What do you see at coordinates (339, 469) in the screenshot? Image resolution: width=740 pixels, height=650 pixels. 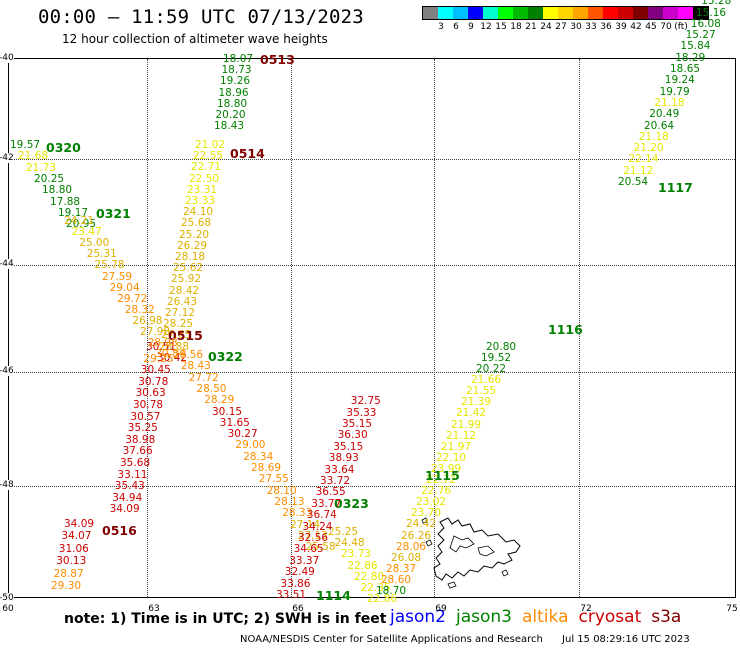 I see `wave-height-value: 33.64` at bounding box center [339, 469].